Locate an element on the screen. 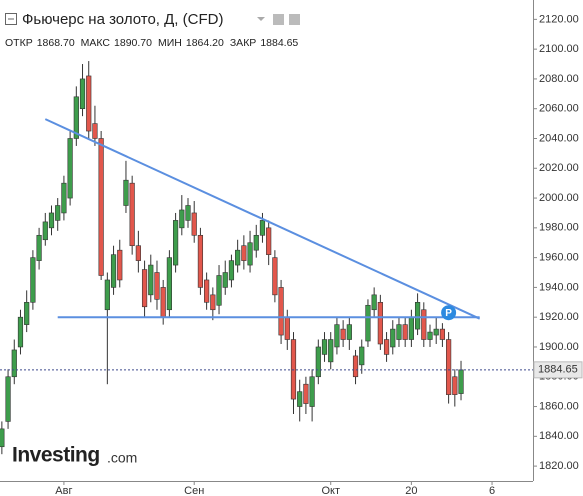 This screenshot has width=583, height=496. ohlc-label: ОТКР is located at coordinates (19, 43).